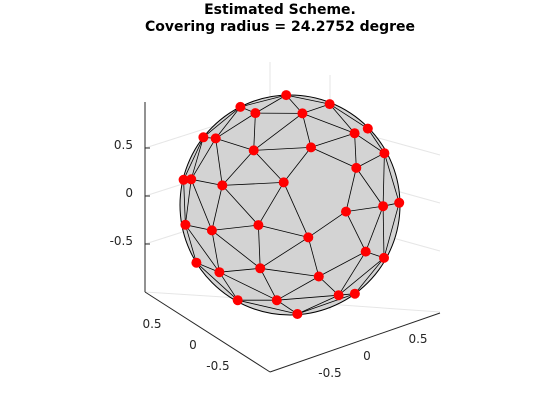  Describe the element at coordinates (280, 27) in the screenshot. I see `chart-title-line-2: Covering radius = 24.2752 degree` at that location.